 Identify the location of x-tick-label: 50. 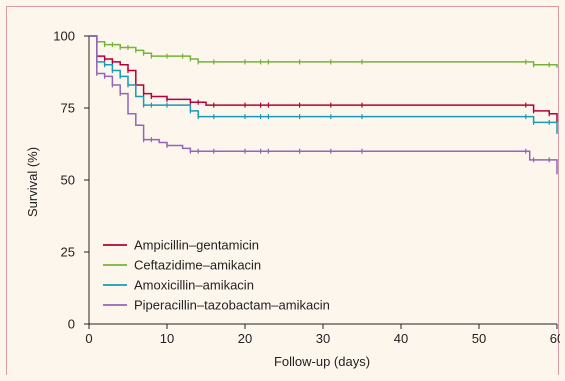
(479, 338).